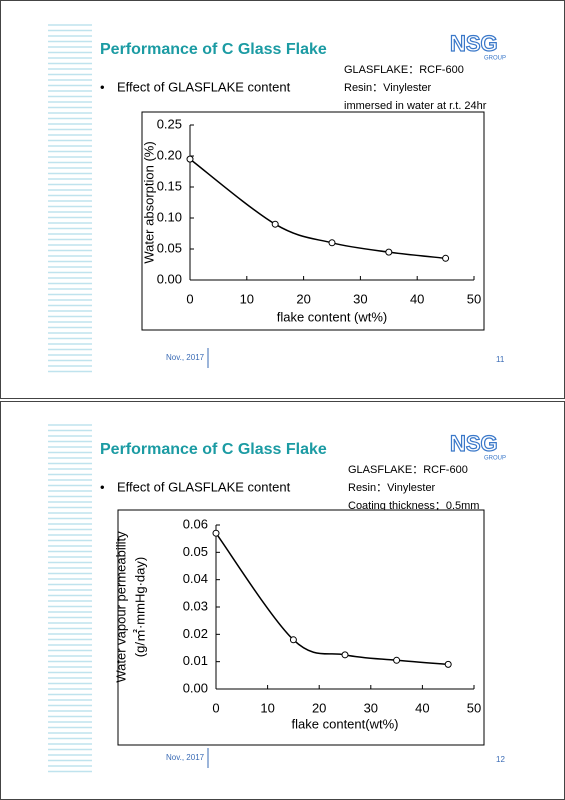 The width and height of the screenshot is (565, 800). What do you see at coordinates (139, 607) in the screenshot?
I see `y-axis-label: (g/㎡·mmHg·day)` at bounding box center [139, 607].